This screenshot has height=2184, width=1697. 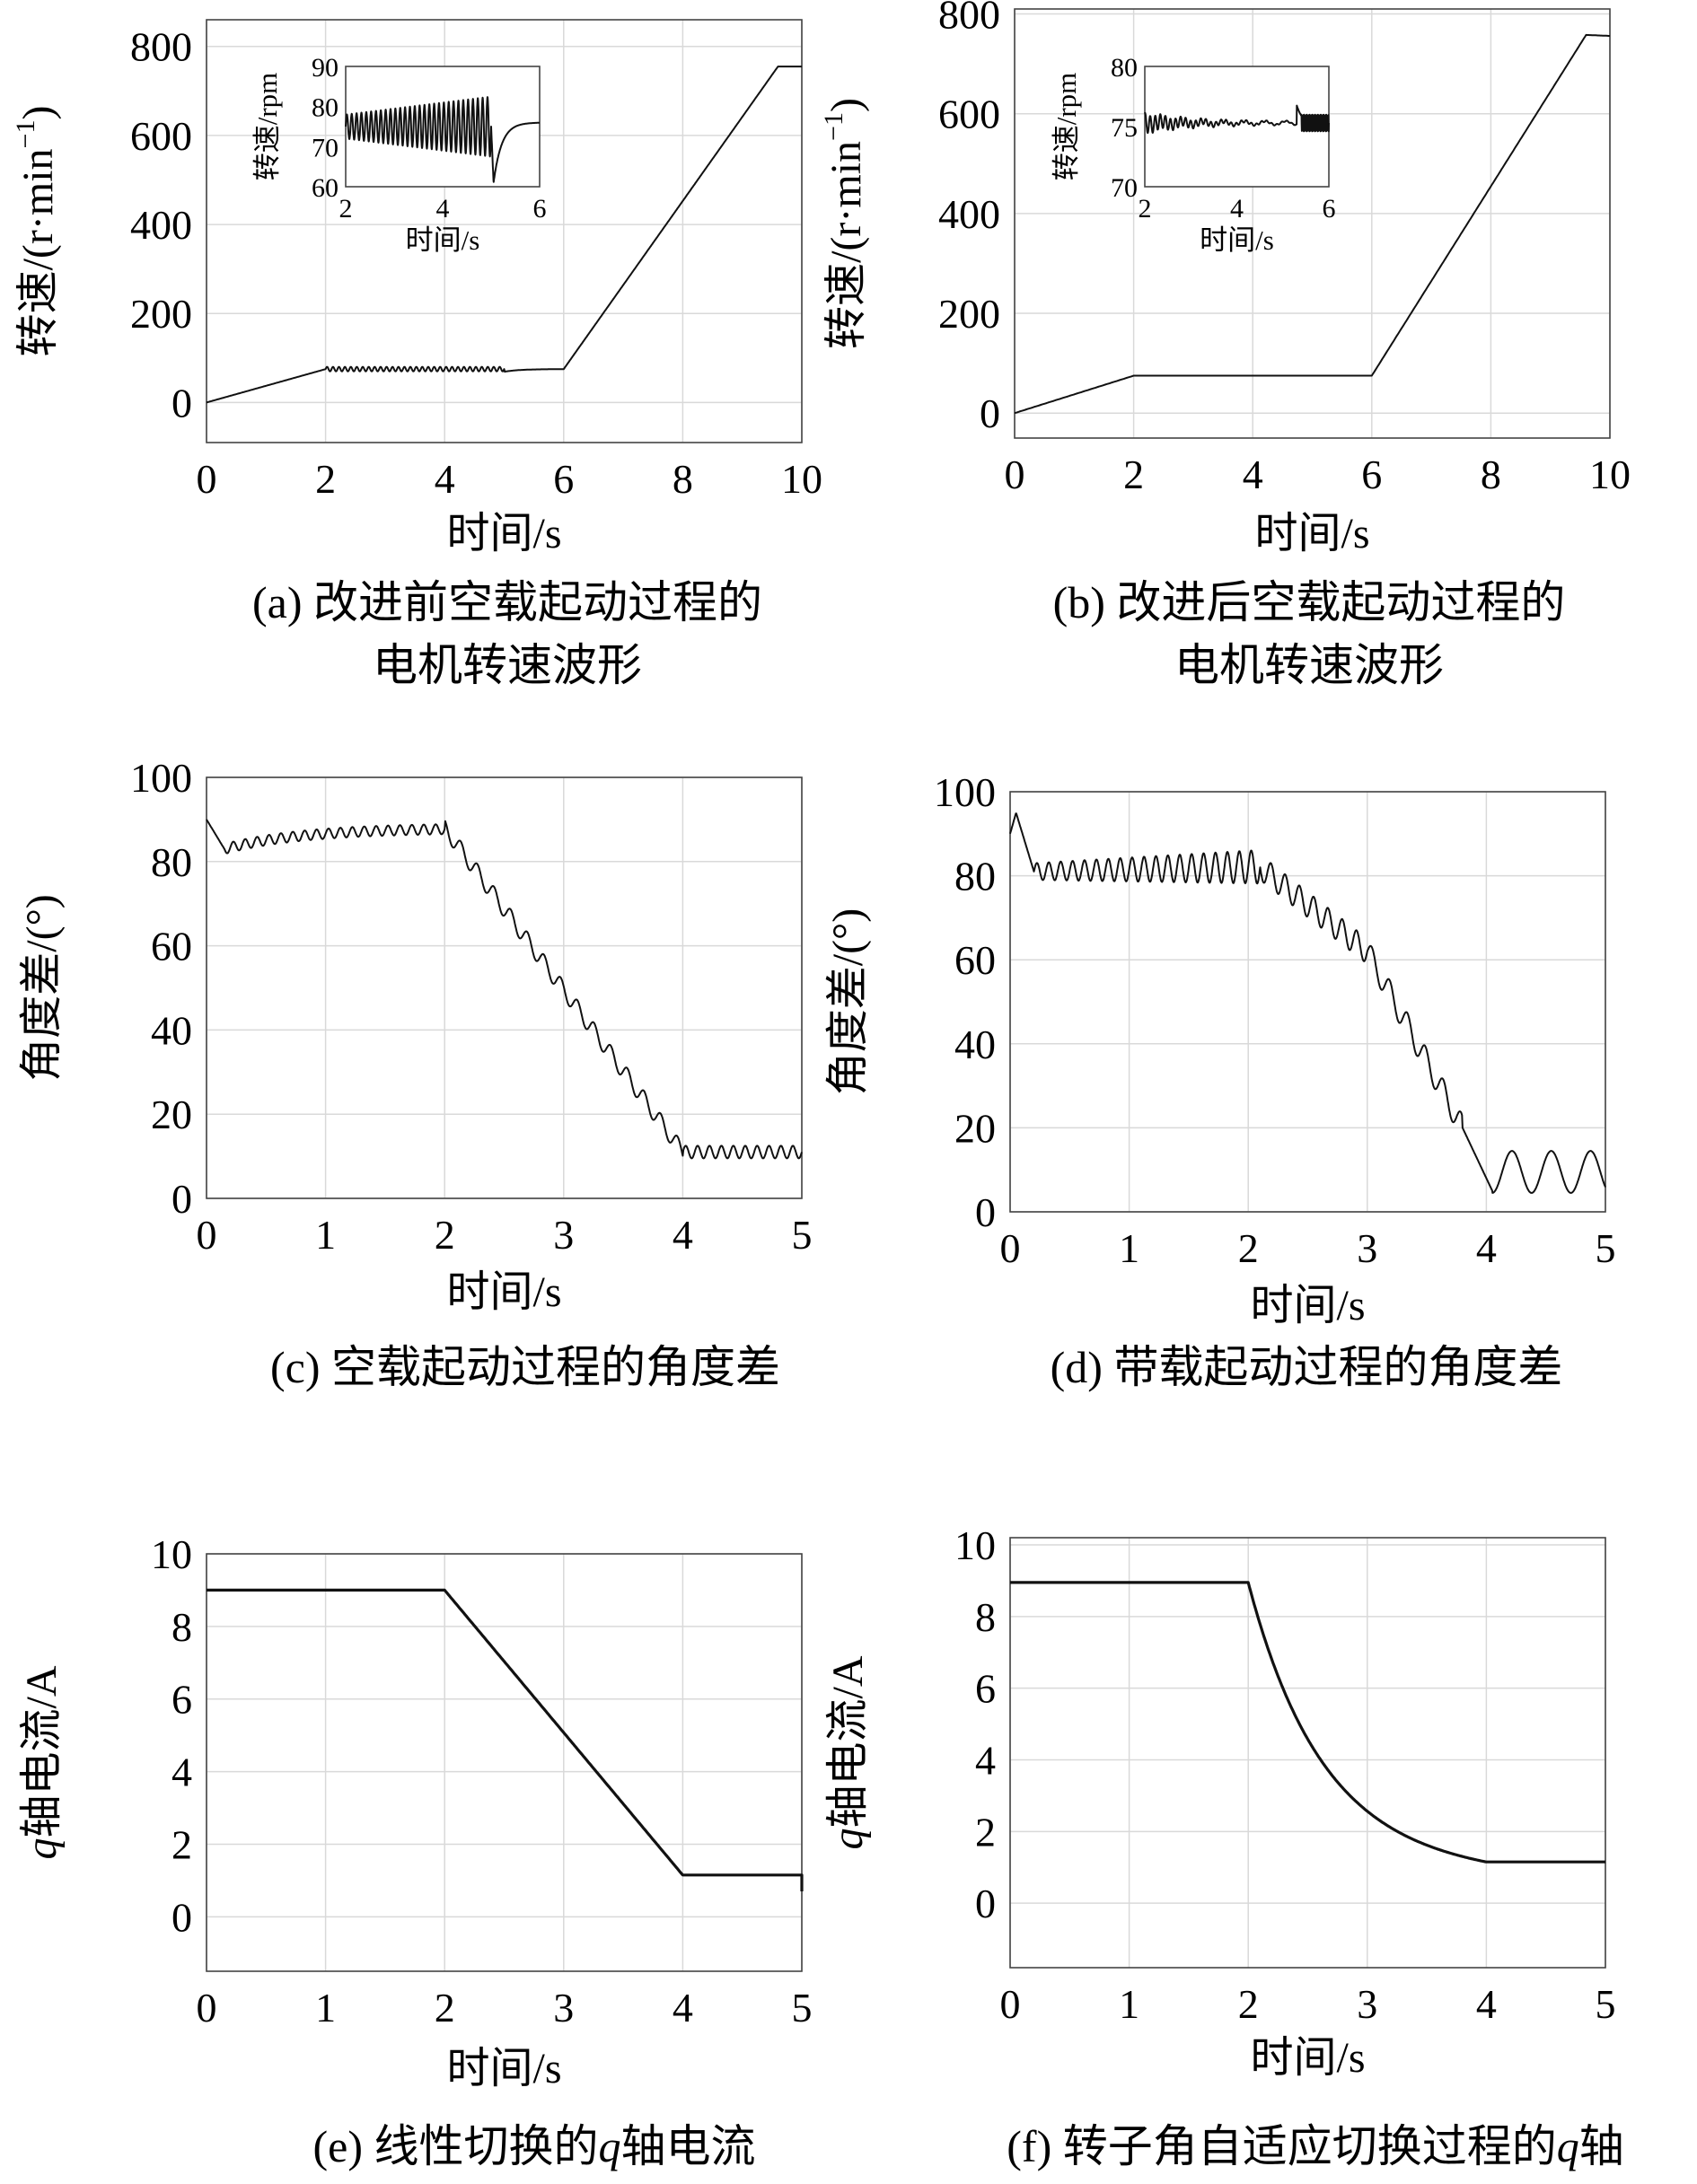 I want to click on data-line-a-inset, so click(x=443, y=139).